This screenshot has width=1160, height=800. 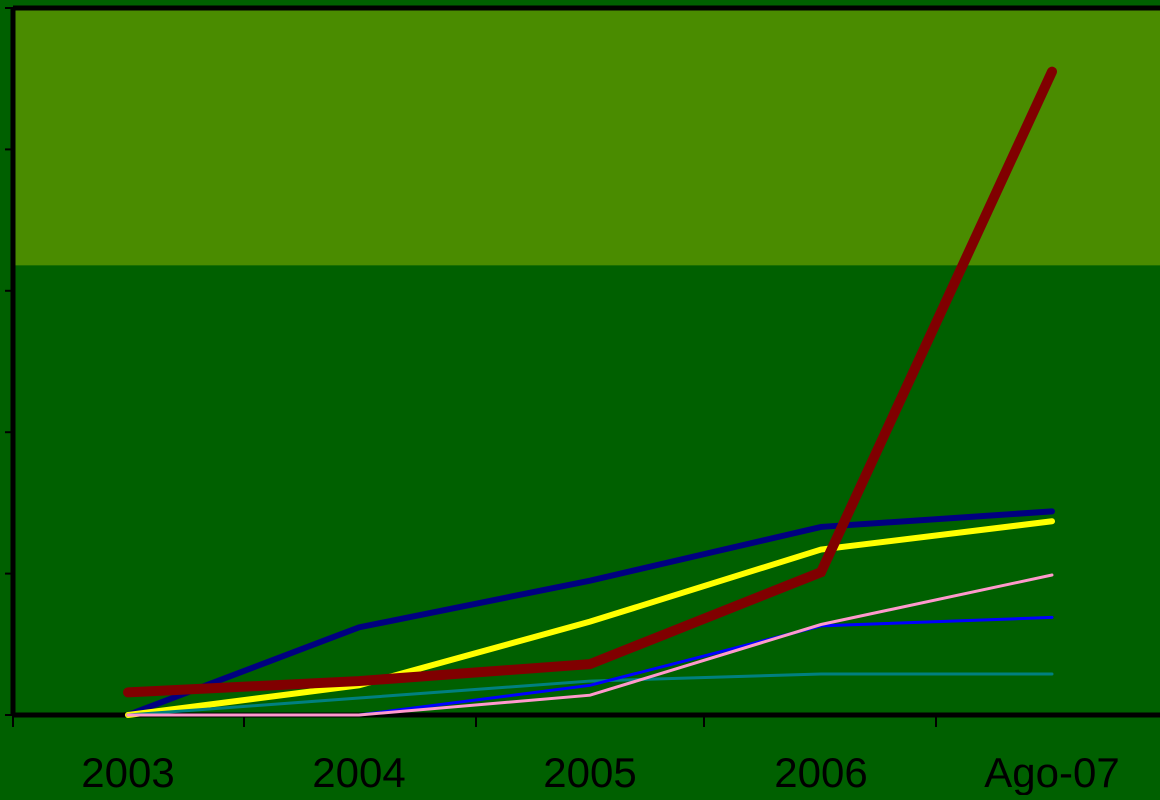 What do you see at coordinates (820, 772) in the screenshot?
I see `x-tick-label: 2006` at bounding box center [820, 772].